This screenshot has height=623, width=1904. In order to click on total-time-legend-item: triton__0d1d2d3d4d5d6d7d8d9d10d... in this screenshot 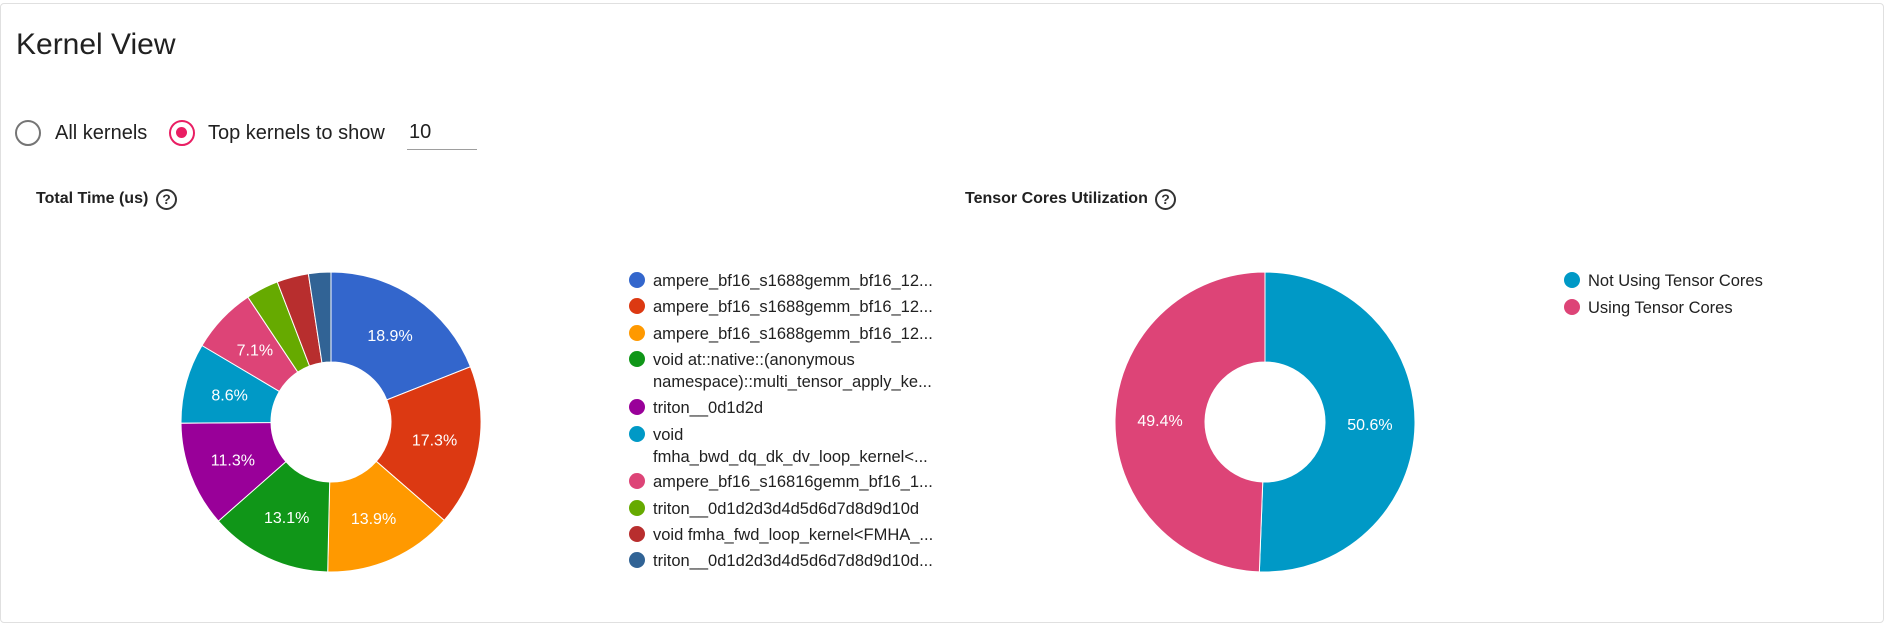, I will do `click(786, 561)`.